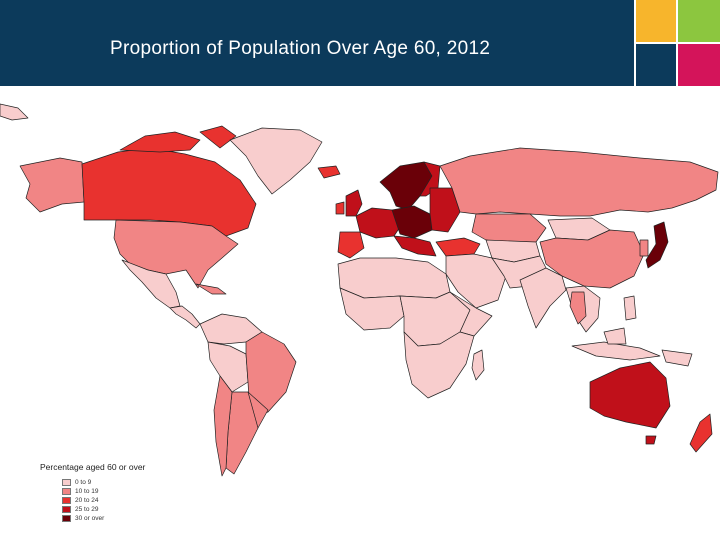  What do you see at coordinates (271, 375) in the screenshot?
I see `region-brazil` at bounding box center [271, 375].